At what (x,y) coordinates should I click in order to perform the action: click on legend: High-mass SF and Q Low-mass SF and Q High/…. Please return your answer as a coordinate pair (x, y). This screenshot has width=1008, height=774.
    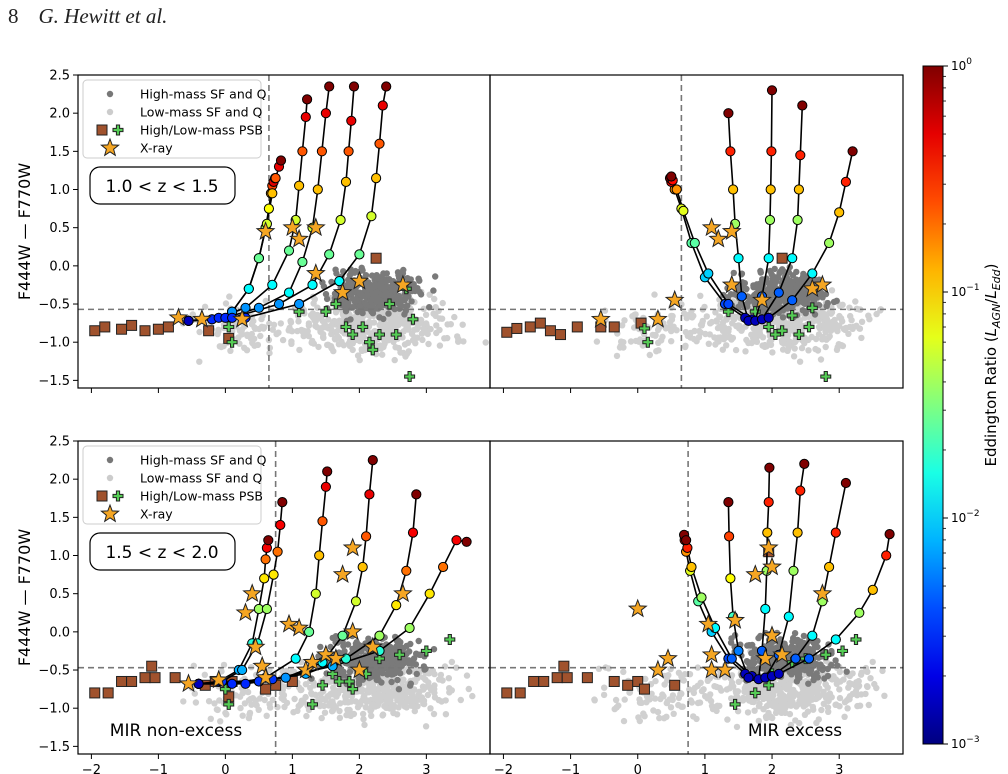
    Looking at the image, I should click on (174, 485).